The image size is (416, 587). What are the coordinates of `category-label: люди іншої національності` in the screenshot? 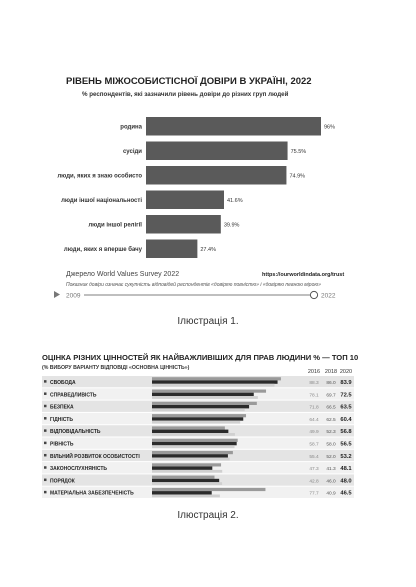 It's located at (101, 201).